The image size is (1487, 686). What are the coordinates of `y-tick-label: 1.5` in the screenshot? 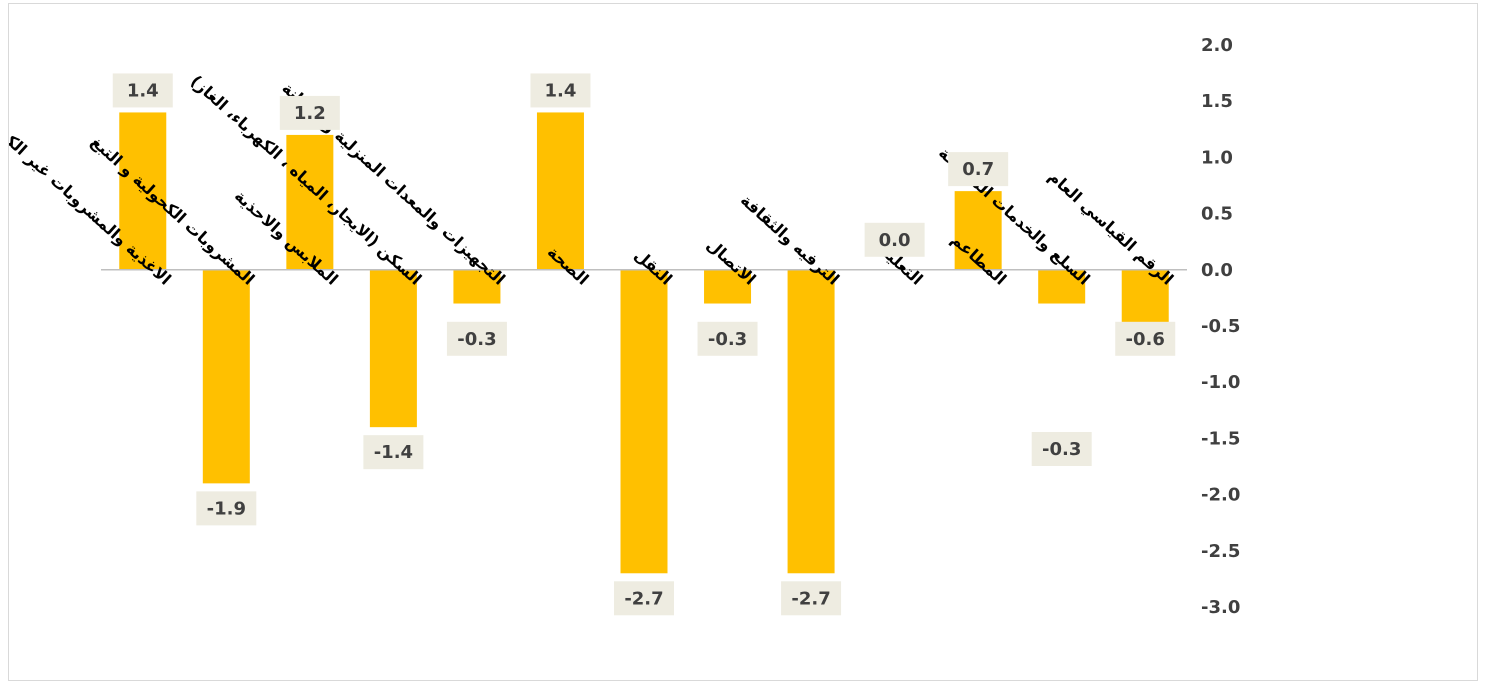 It's located at (1217, 101).